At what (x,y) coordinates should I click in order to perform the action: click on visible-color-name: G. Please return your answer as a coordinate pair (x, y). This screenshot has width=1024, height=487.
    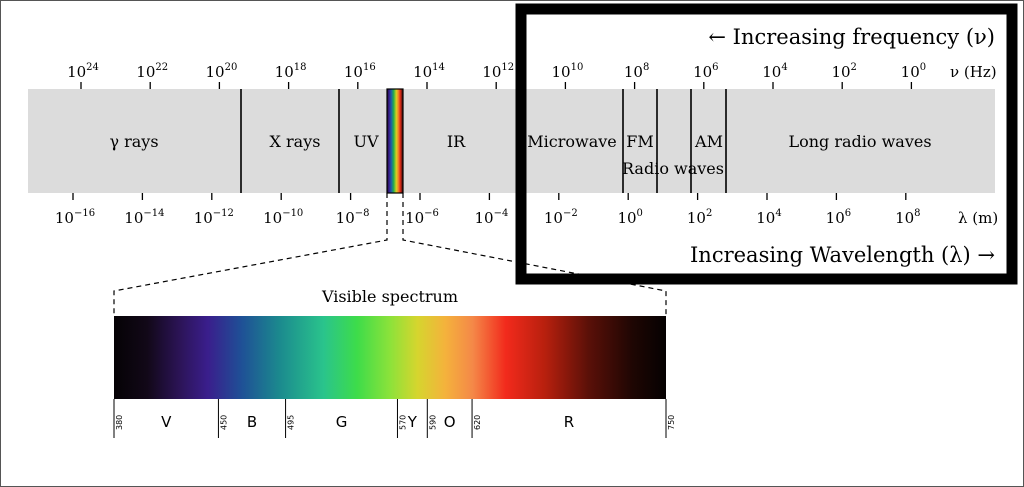
    Looking at the image, I should click on (342, 422).